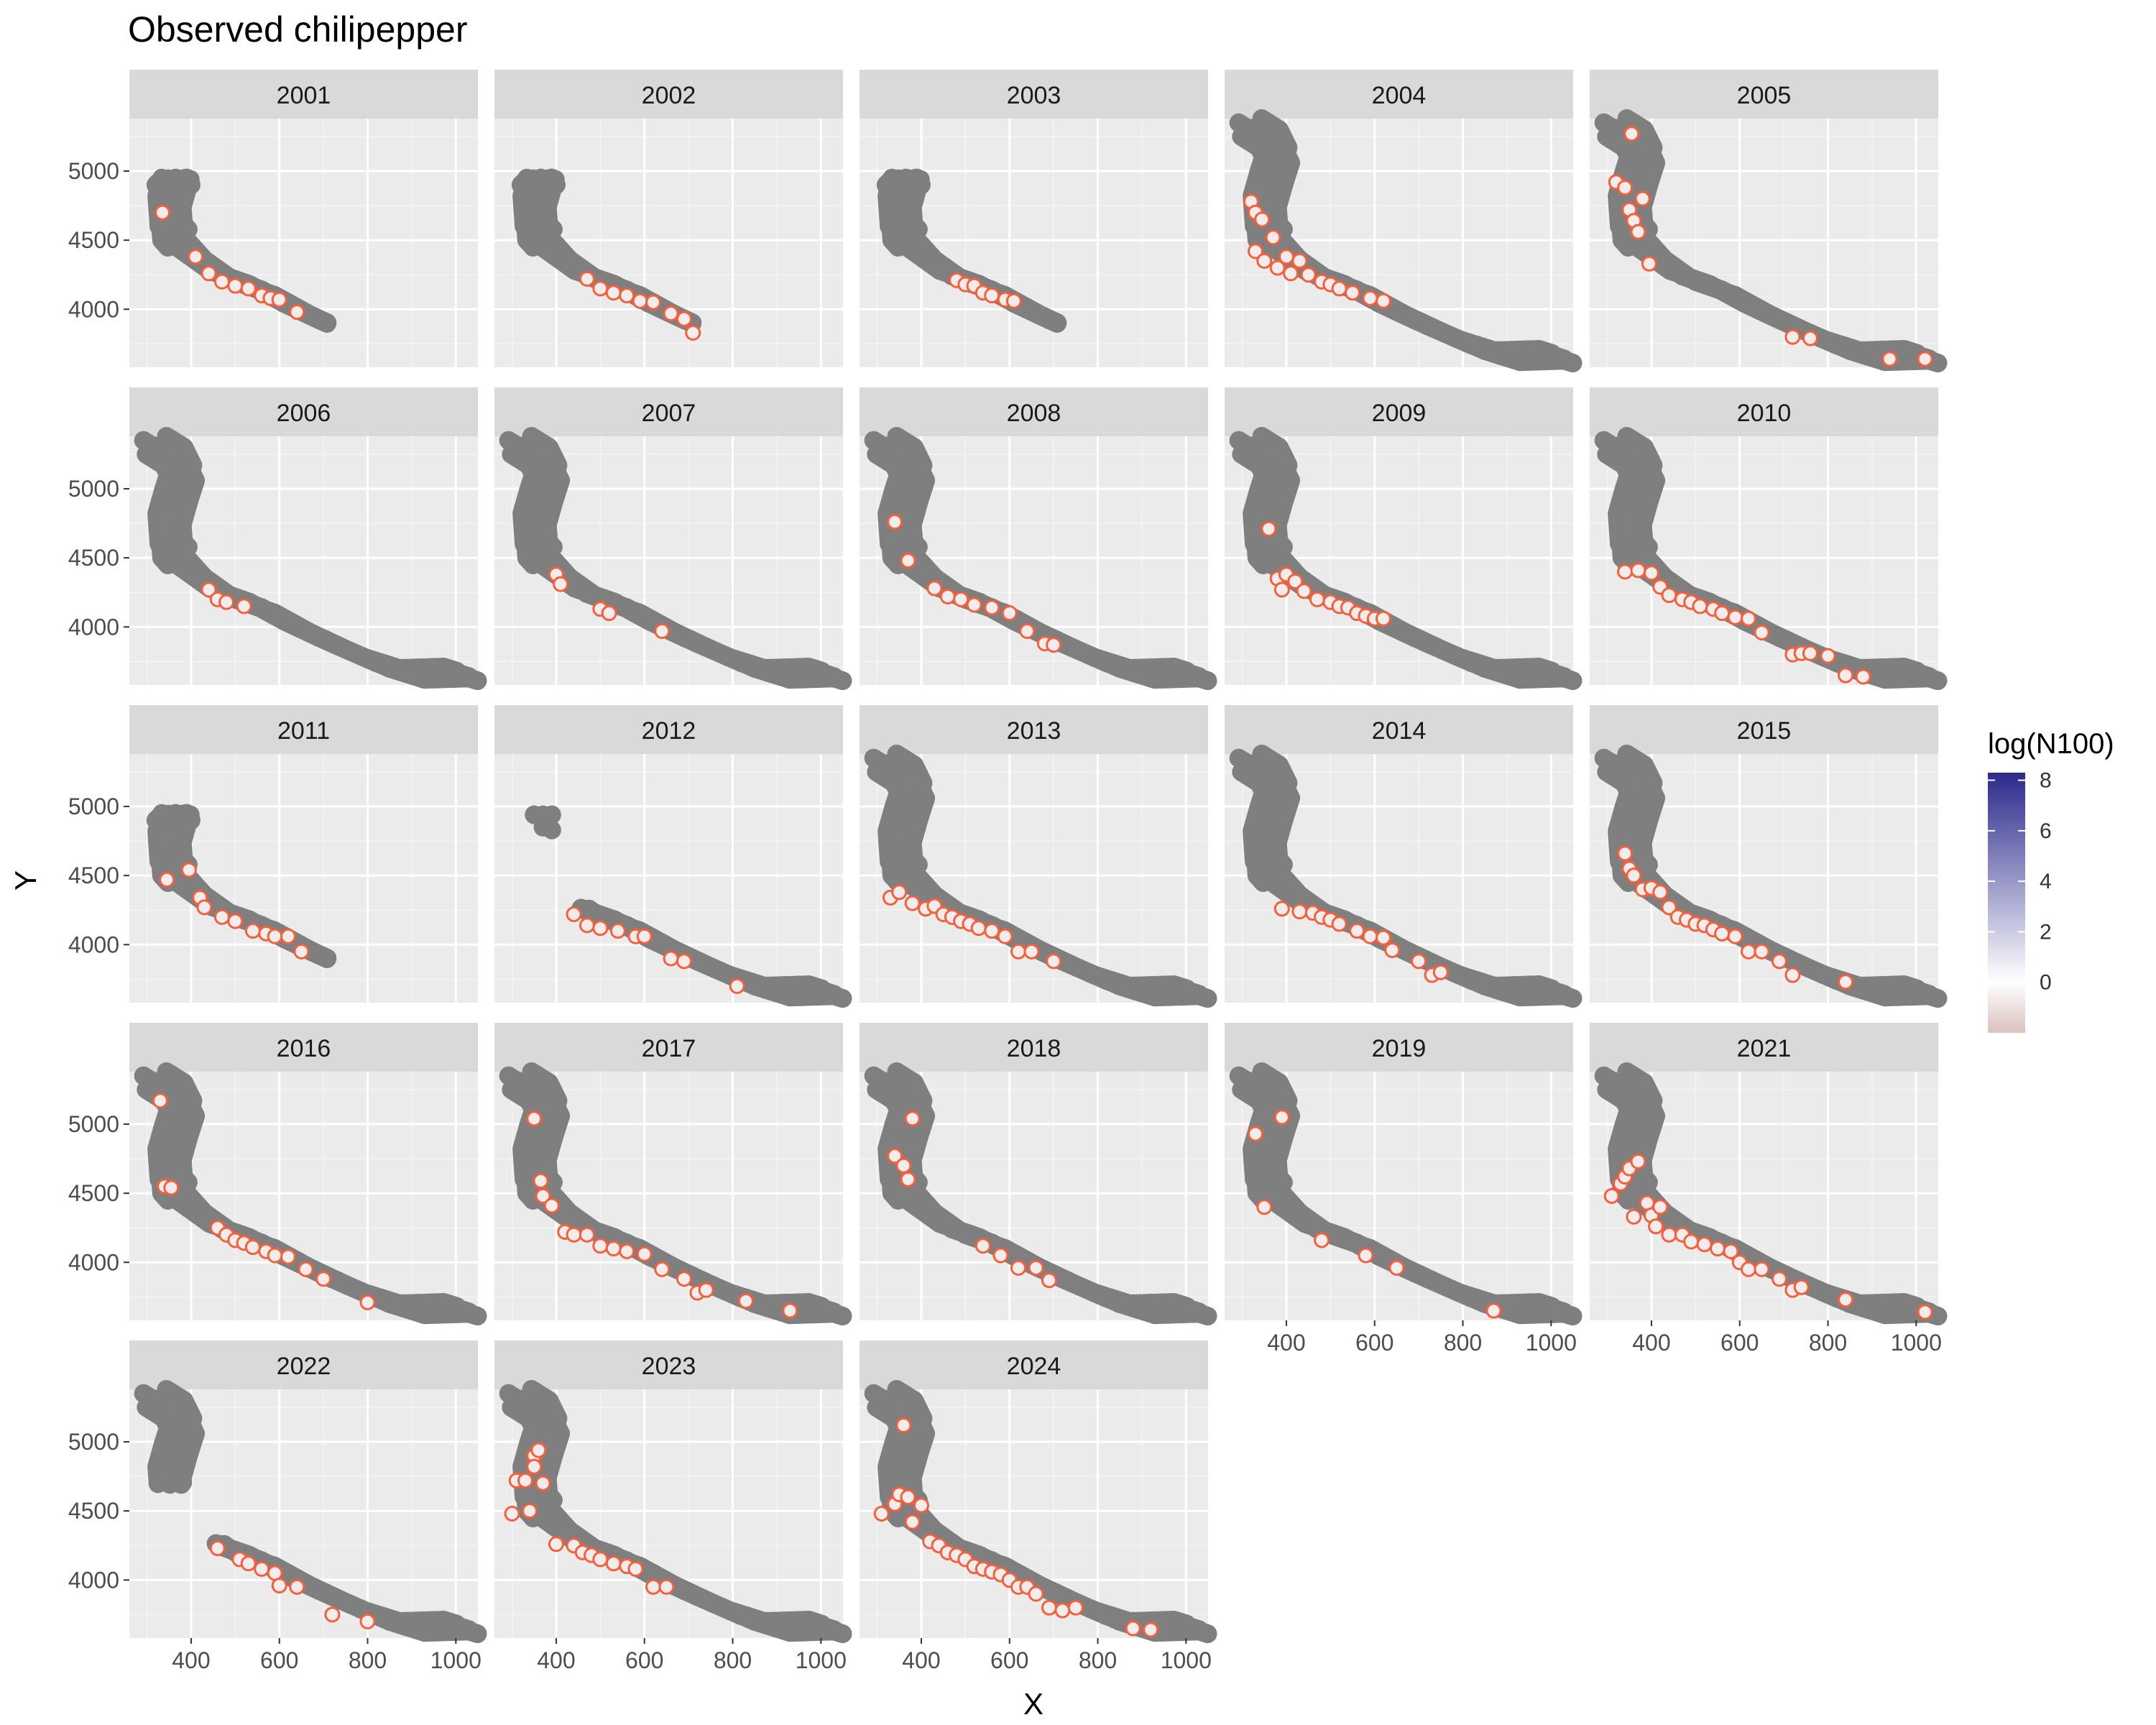 The height and width of the screenshot is (1725, 2156). Describe the element at coordinates (1404, 221) in the screenshot. I see `facet-panel-2004: 2004` at that location.